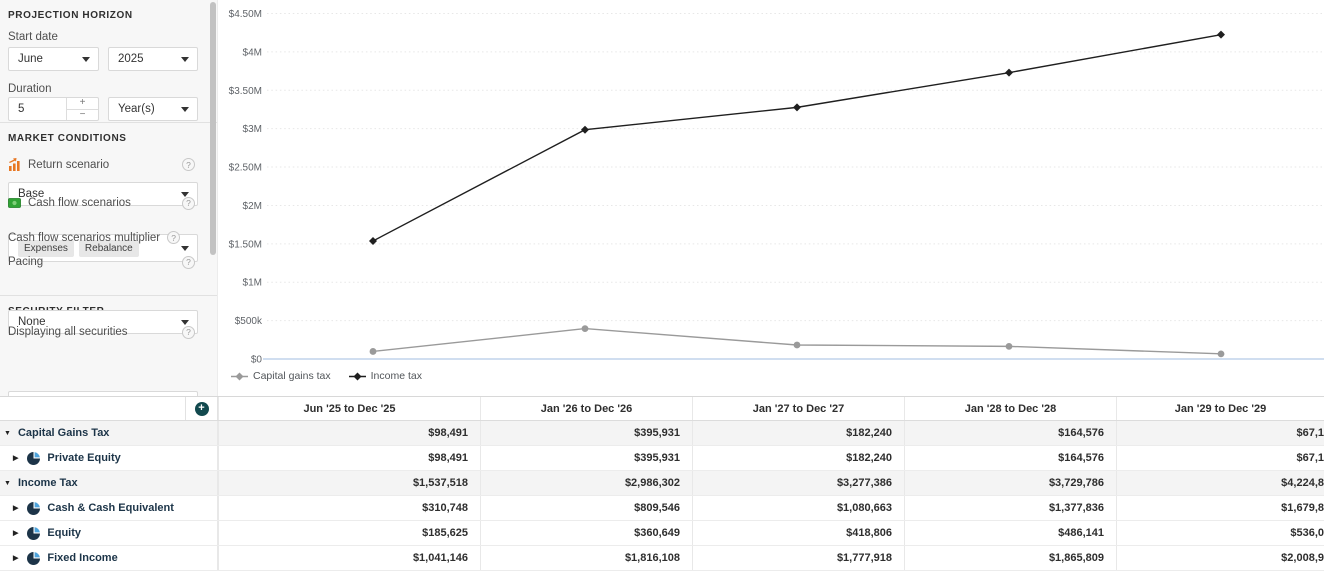 The height and width of the screenshot is (571, 1324). I want to click on divider, so click(108, 295).